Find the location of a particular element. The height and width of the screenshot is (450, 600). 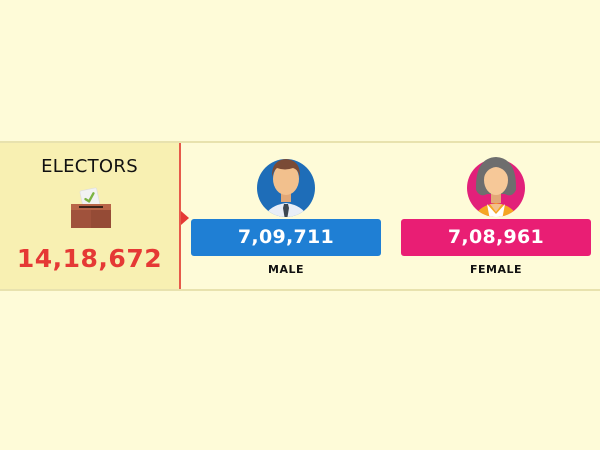

ballot-box-icon is located at coordinates (91, 207).